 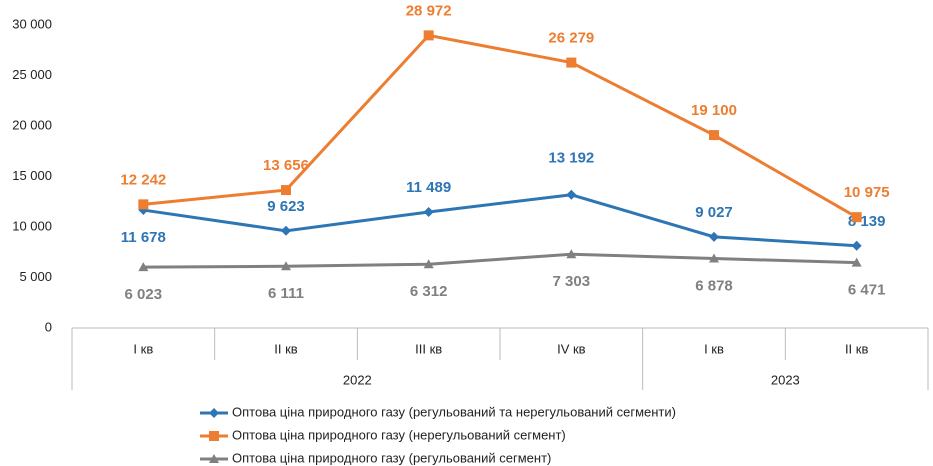 What do you see at coordinates (32, 124) in the screenshot?
I see `y-tick-label: 20 000` at bounding box center [32, 124].